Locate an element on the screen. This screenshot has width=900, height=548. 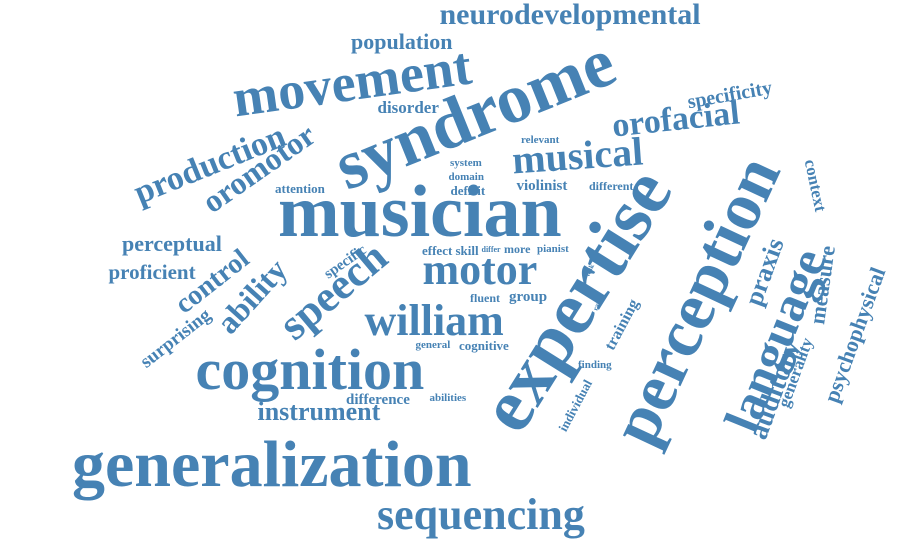
word-perceptual: perceptual is located at coordinates (172, 243).